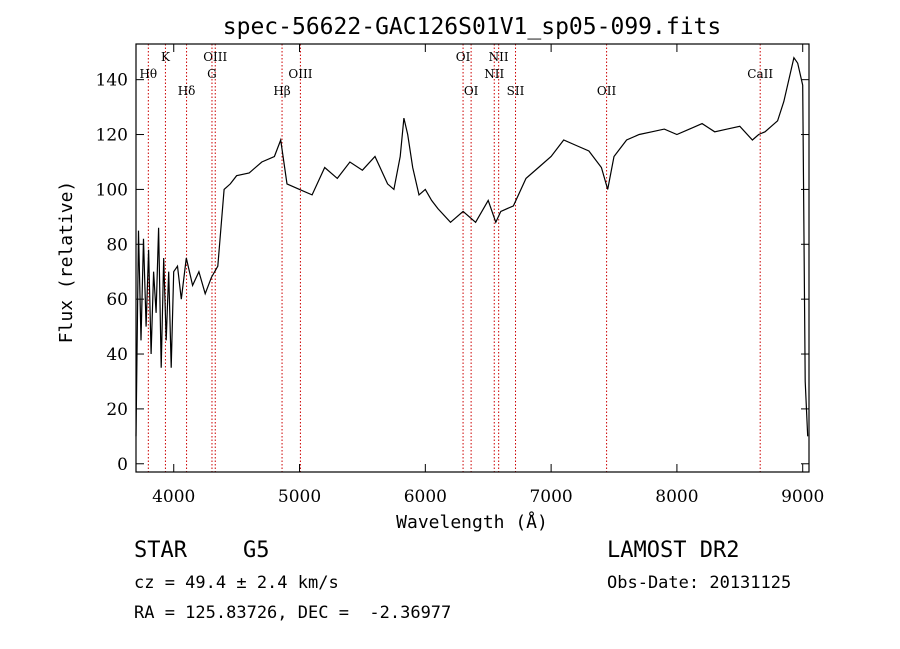  What do you see at coordinates (187, 91) in the screenshot?
I see `line-marker-label: Hδ` at bounding box center [187, 91].